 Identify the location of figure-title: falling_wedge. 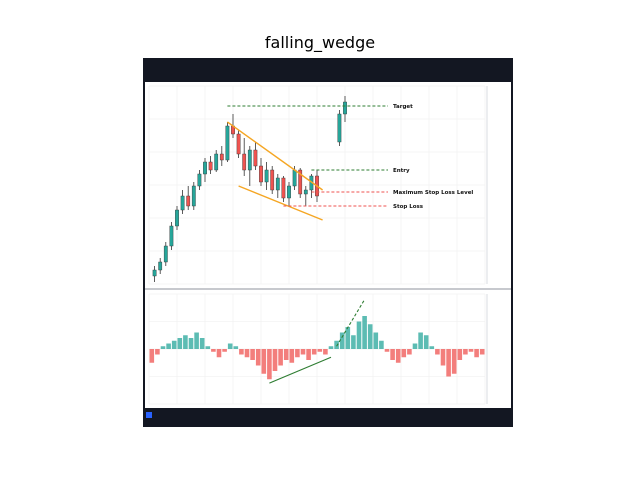
(320, 42).